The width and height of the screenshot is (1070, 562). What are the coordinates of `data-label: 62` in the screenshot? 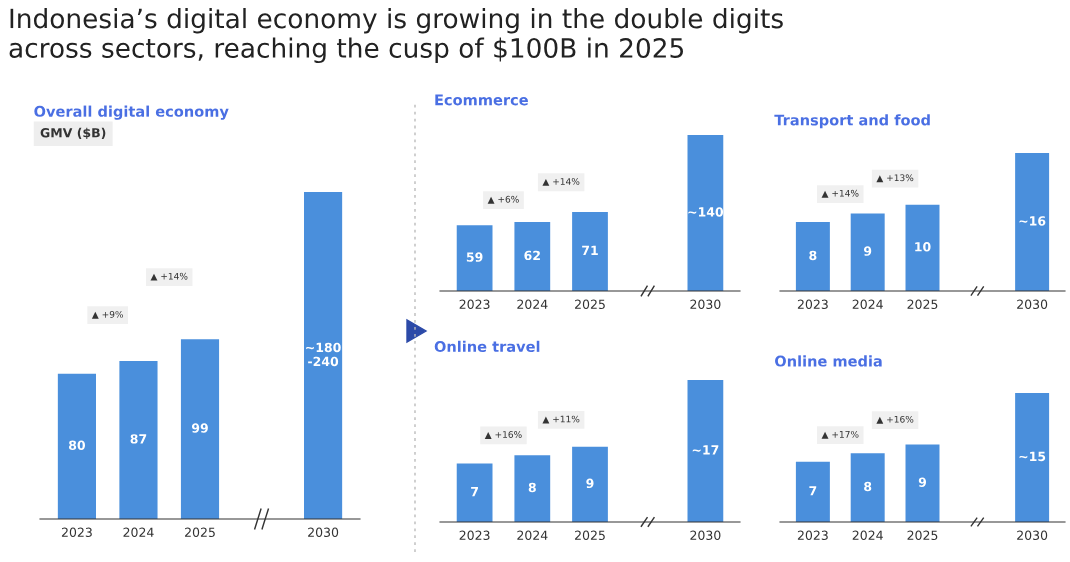 It's located at (532, 255).